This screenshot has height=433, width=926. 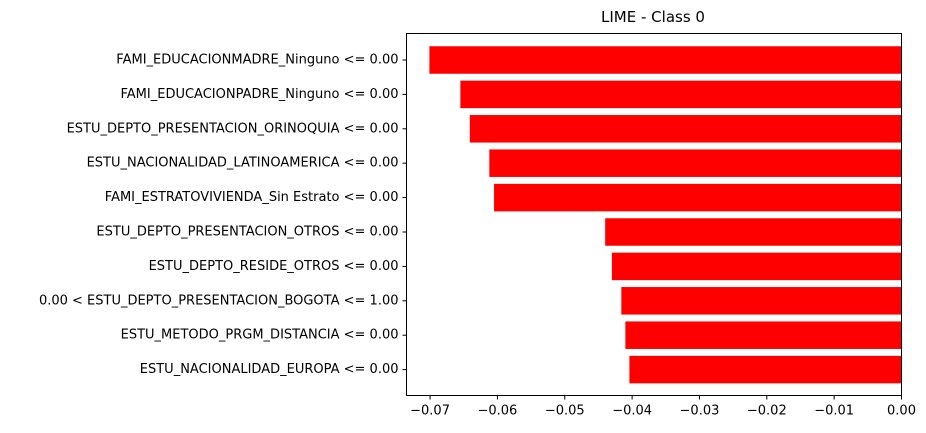 What do you see at coordinates (565, 411) in the screenshot?
I see `x-tick-label: −0.05` at bounding box center [565, 411].